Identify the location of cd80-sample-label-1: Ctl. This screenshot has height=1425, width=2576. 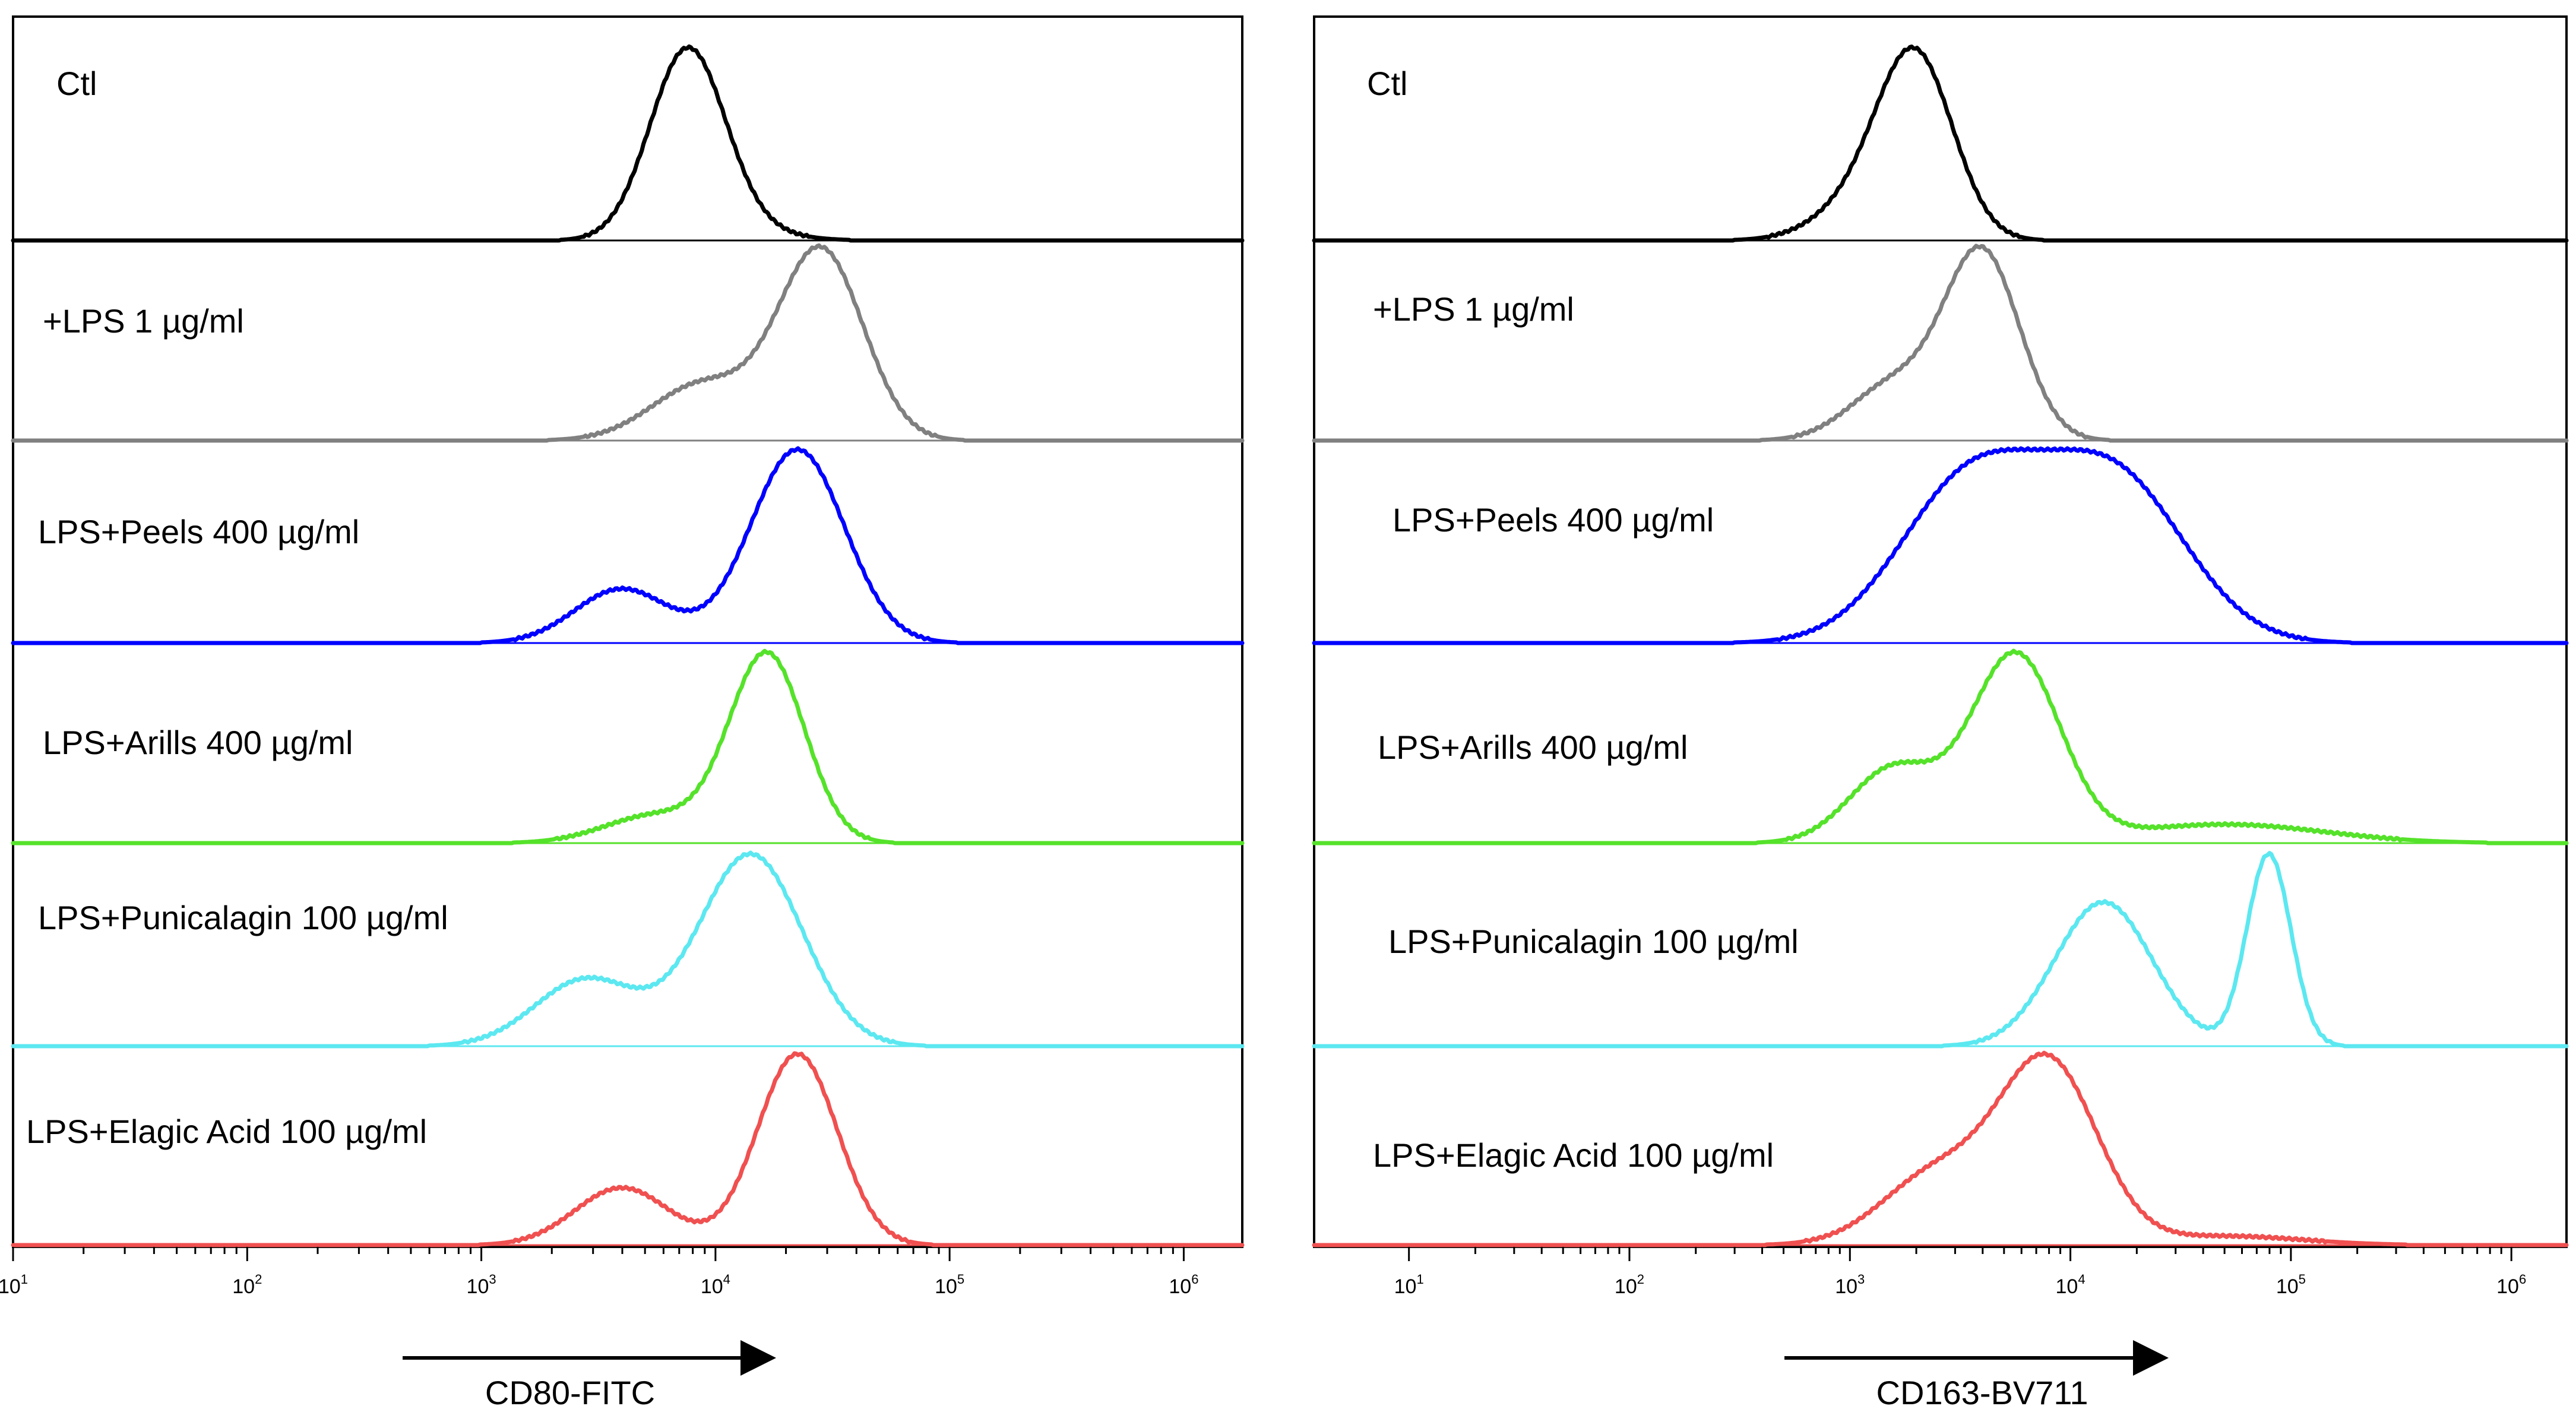
(76, 83).